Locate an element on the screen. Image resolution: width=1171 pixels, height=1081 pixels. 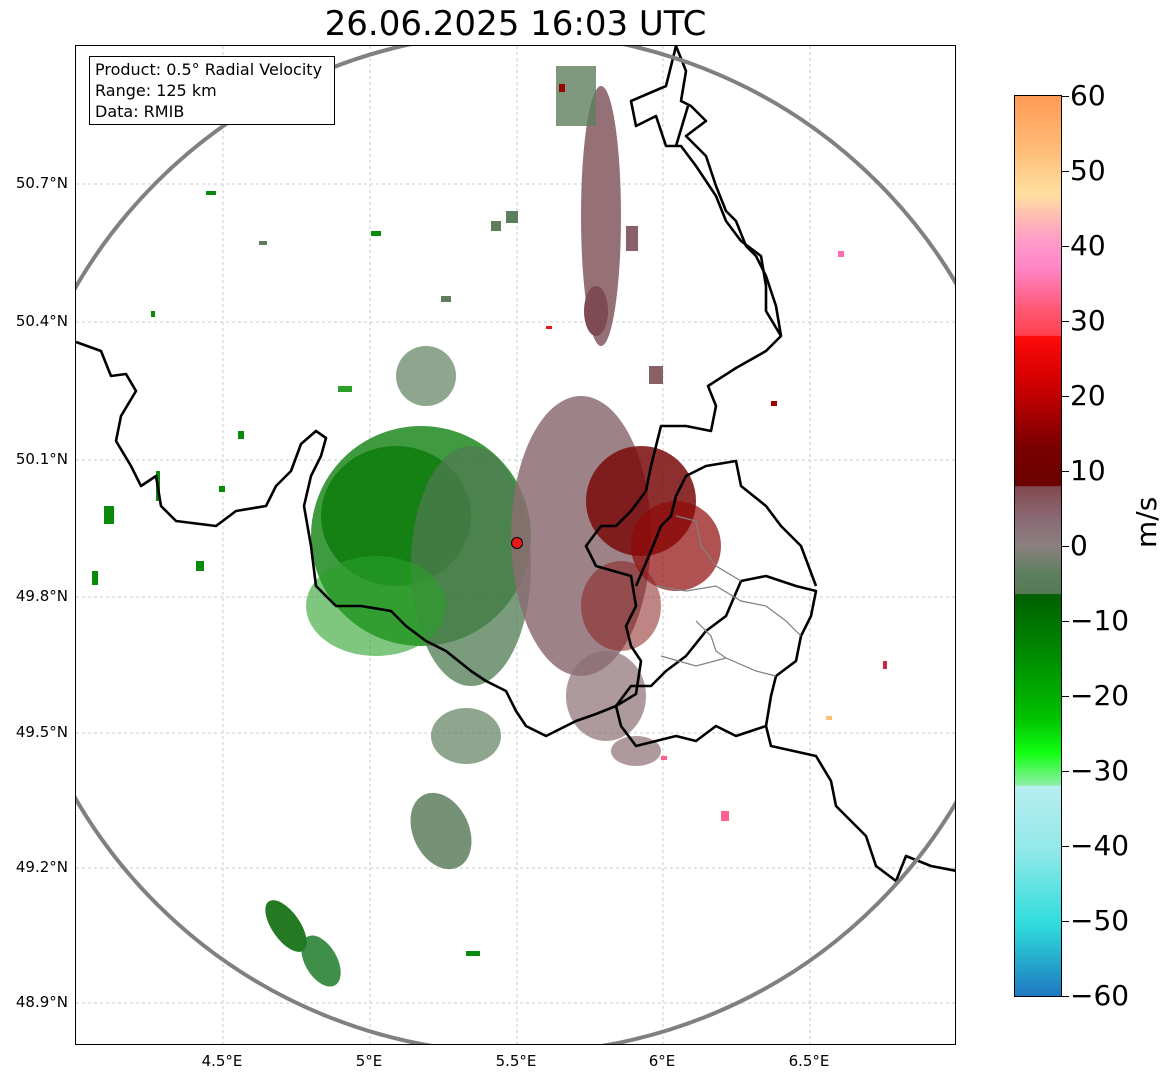
colorbar-unit: m/s is located at coordinates (1146, 522).